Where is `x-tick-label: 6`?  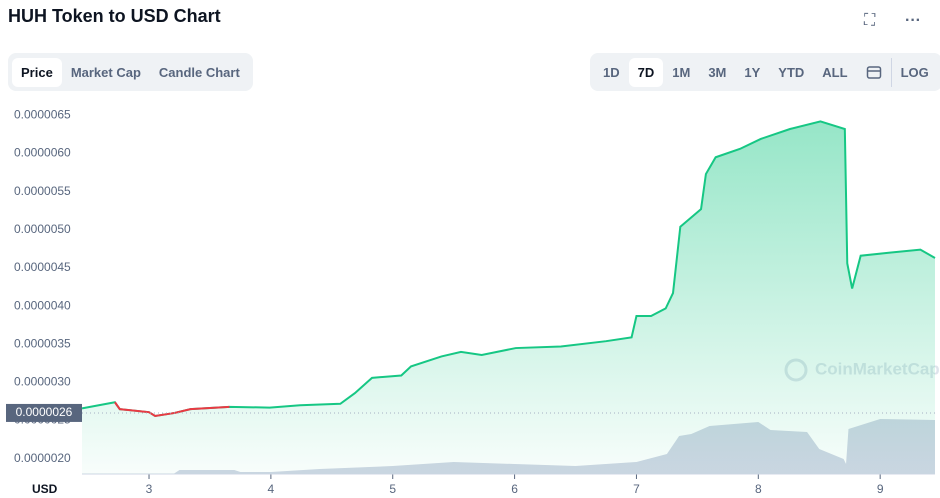 x-tick-label: 6 is located at coordinates (514, 489).